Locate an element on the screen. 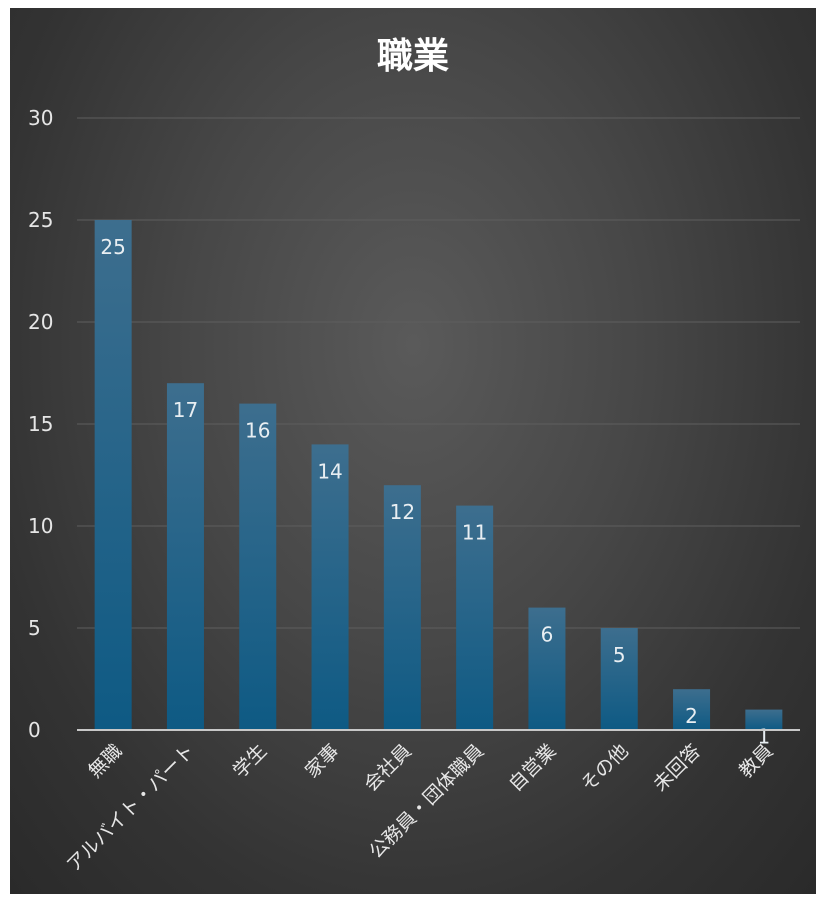 This screenshot has width=826, height=902. chart-title: 職業 is located at coordinates (413, 56).